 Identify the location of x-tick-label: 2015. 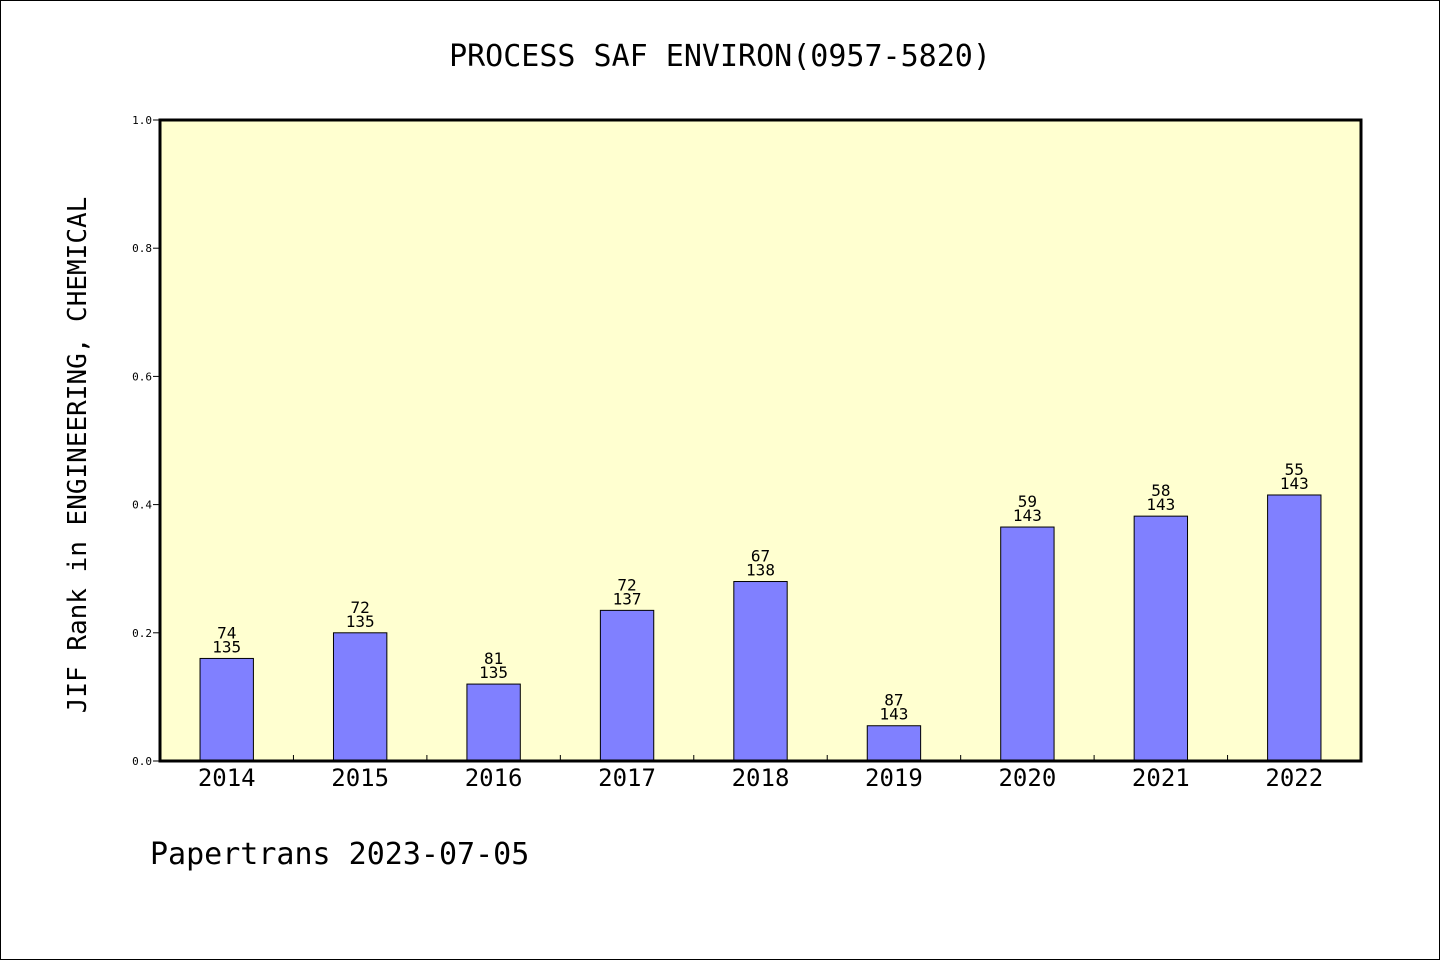
(360, 778).